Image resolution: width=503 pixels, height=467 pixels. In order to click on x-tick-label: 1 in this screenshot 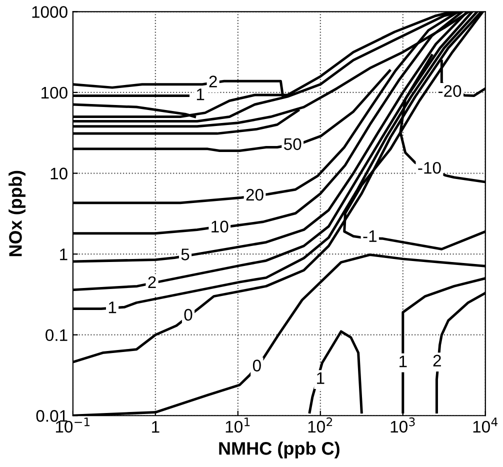, I will do `click(156, 427)`.